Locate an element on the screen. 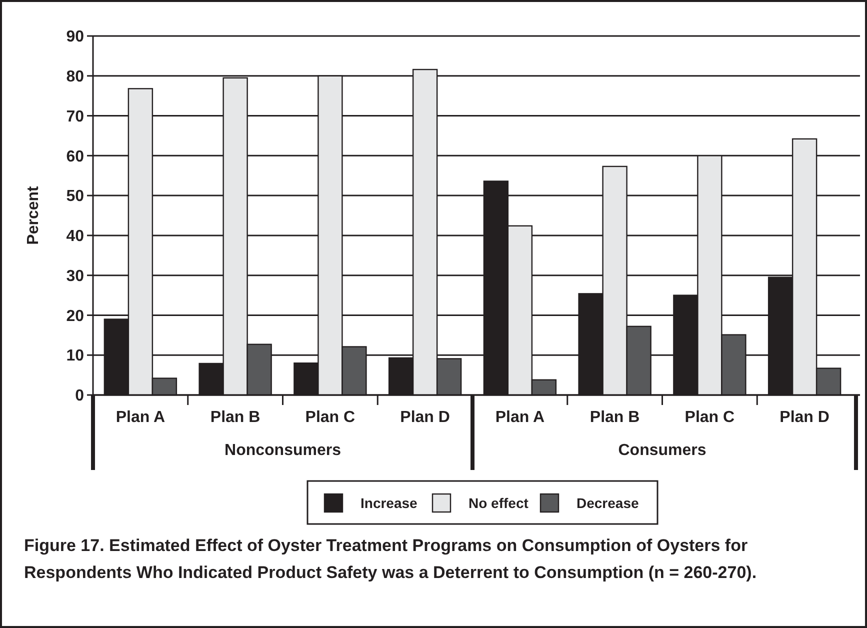 The width and height of the screenshot is (867, 628). y-tick-label: 50 is located at coordinates (75, 197).